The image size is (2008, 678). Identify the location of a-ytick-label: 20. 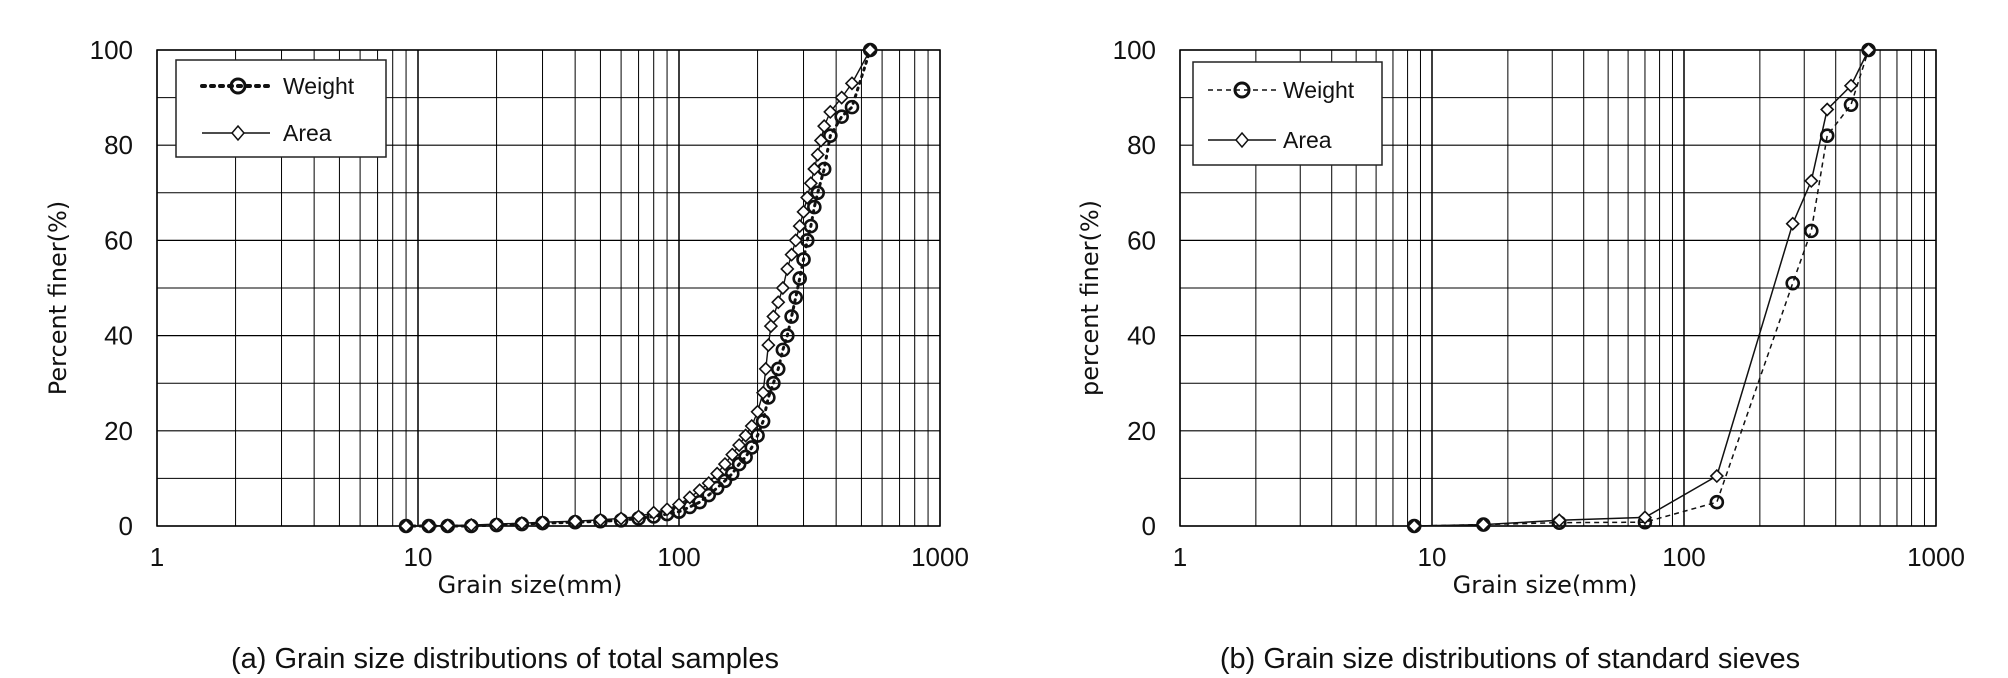
(118, 431).